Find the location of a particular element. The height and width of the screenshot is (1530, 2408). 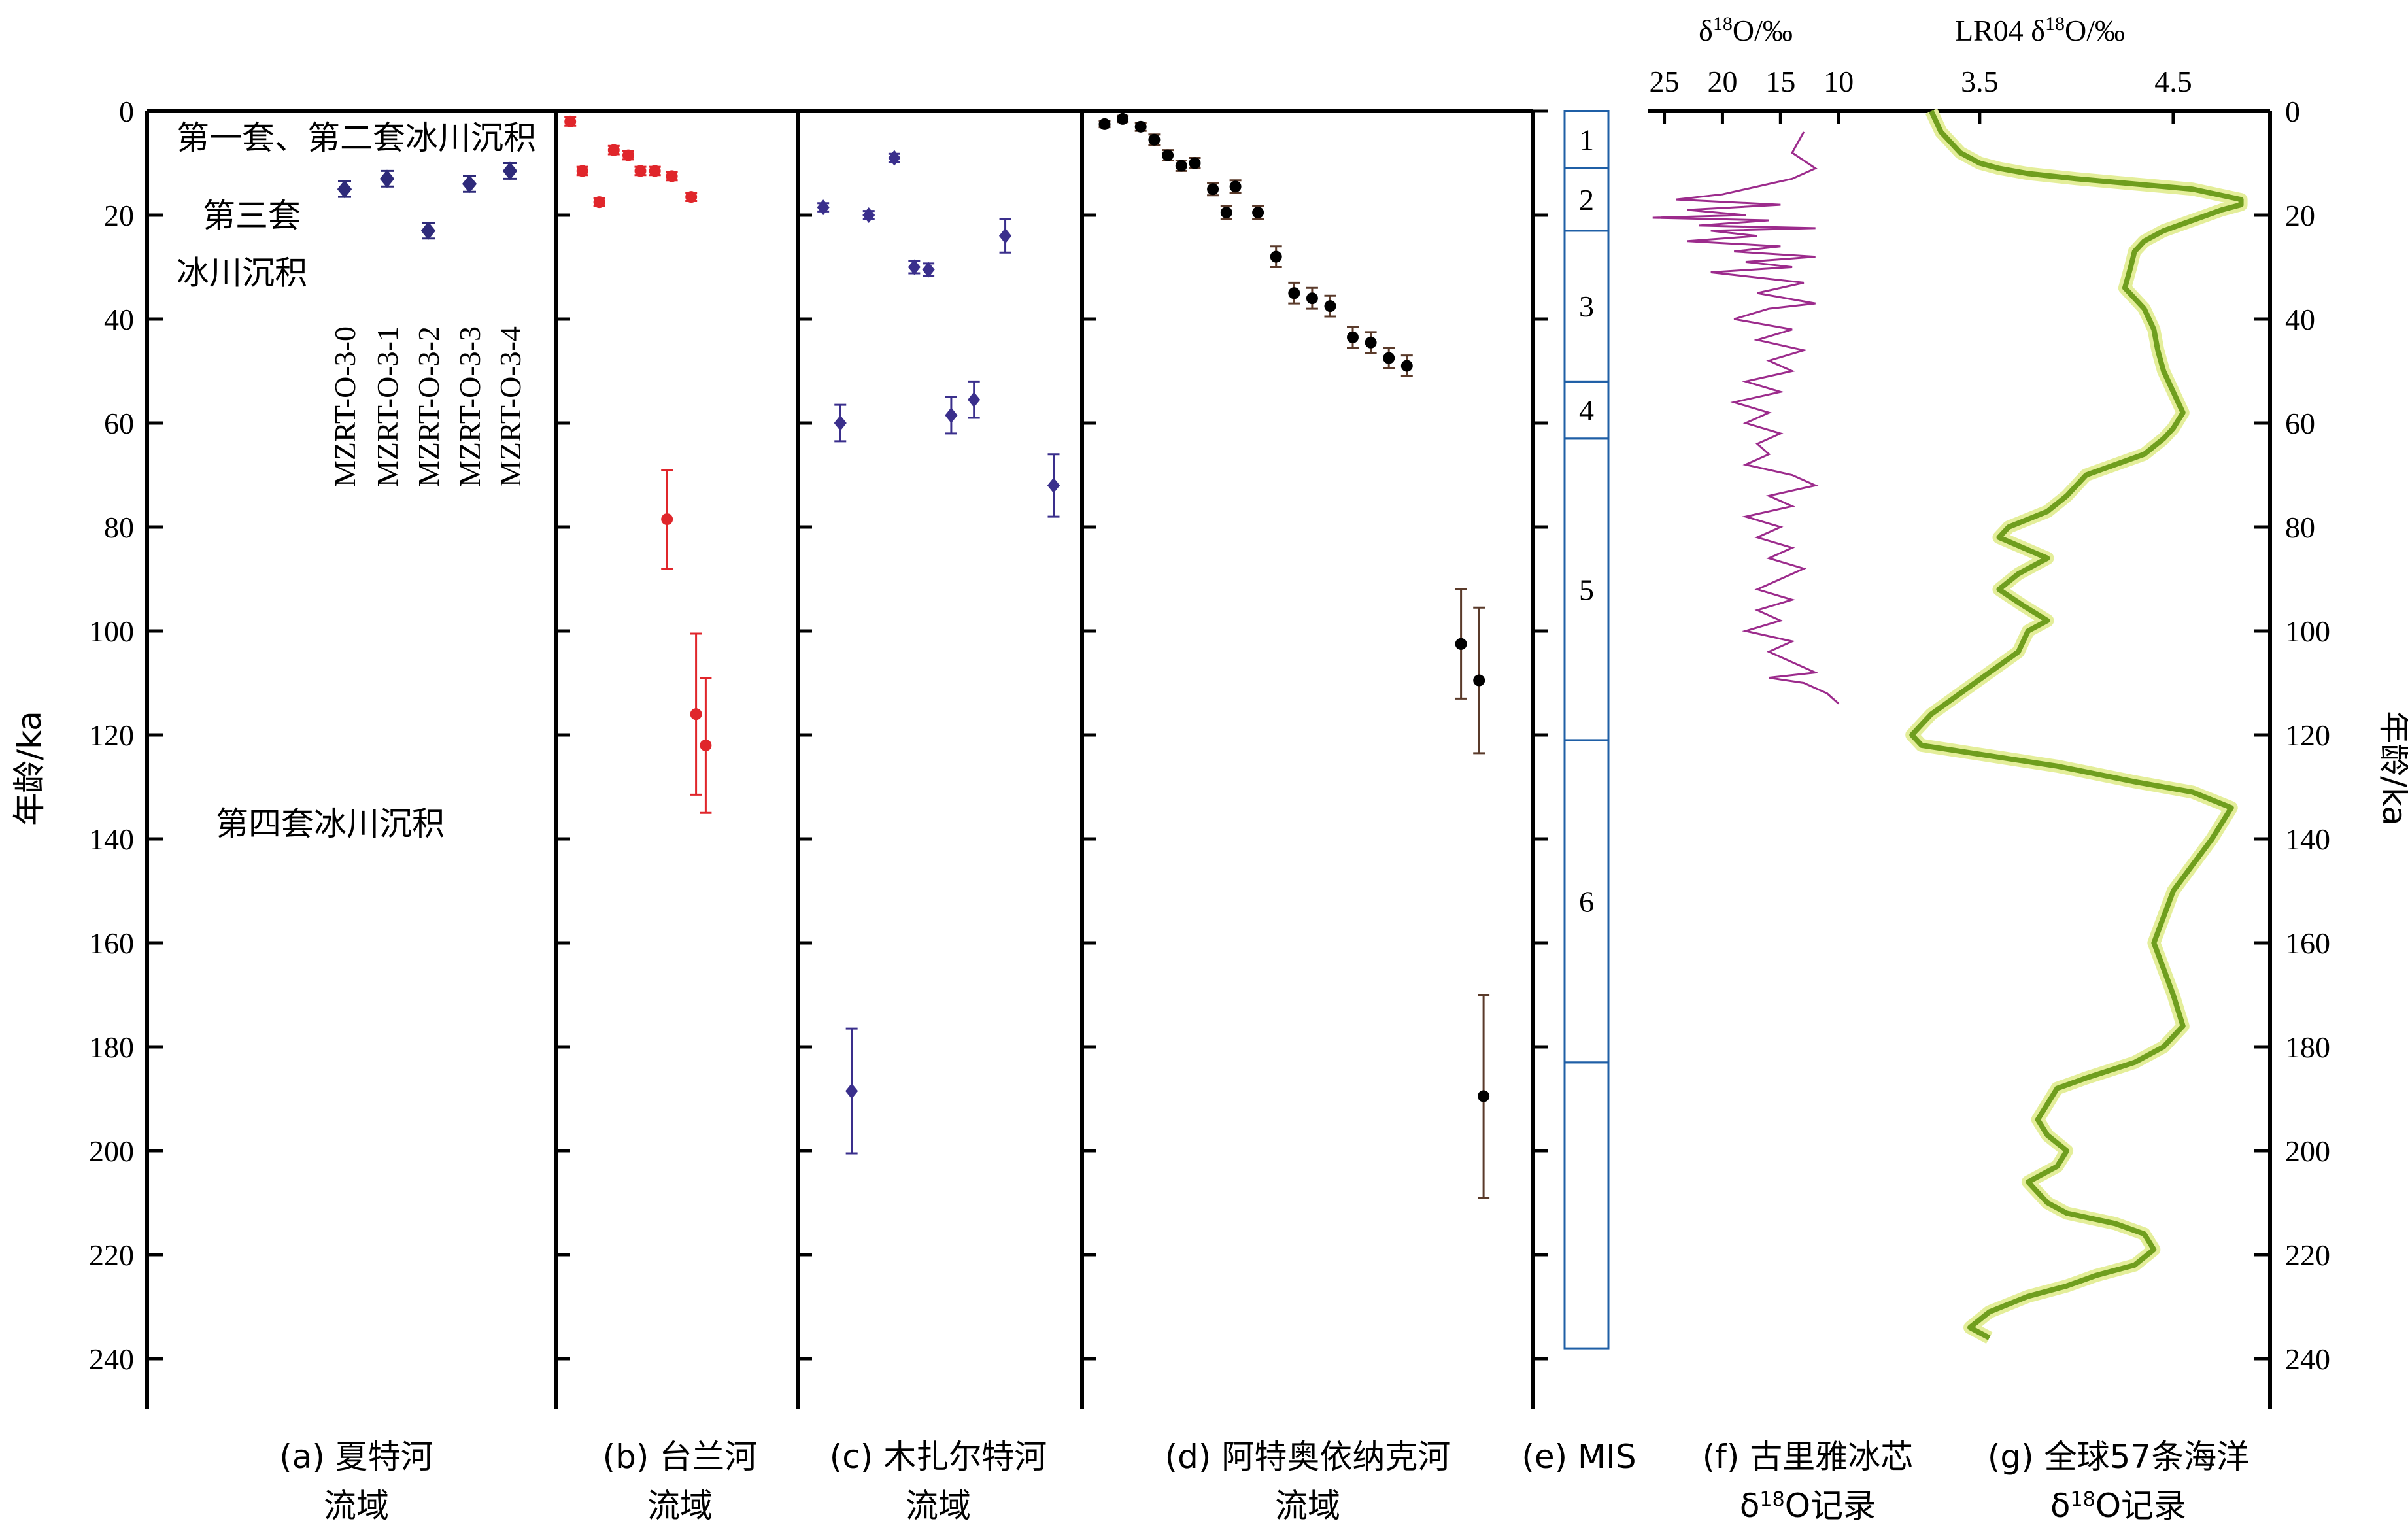

y-tick-label-left: 60 is located at coordinates (119, 423).